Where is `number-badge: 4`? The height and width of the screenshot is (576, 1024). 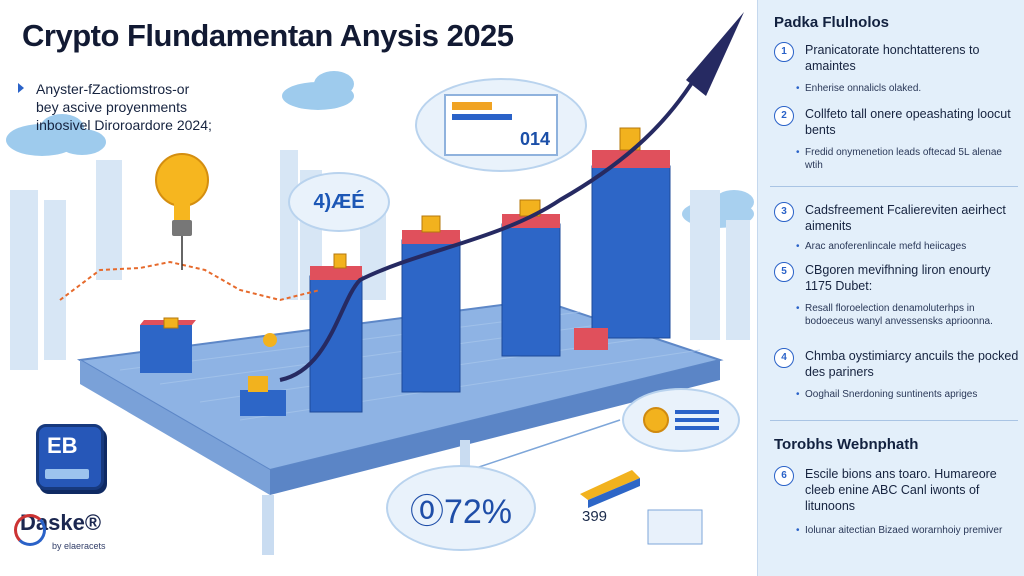
number-badge: 4 is located at coordinates (784, 358).